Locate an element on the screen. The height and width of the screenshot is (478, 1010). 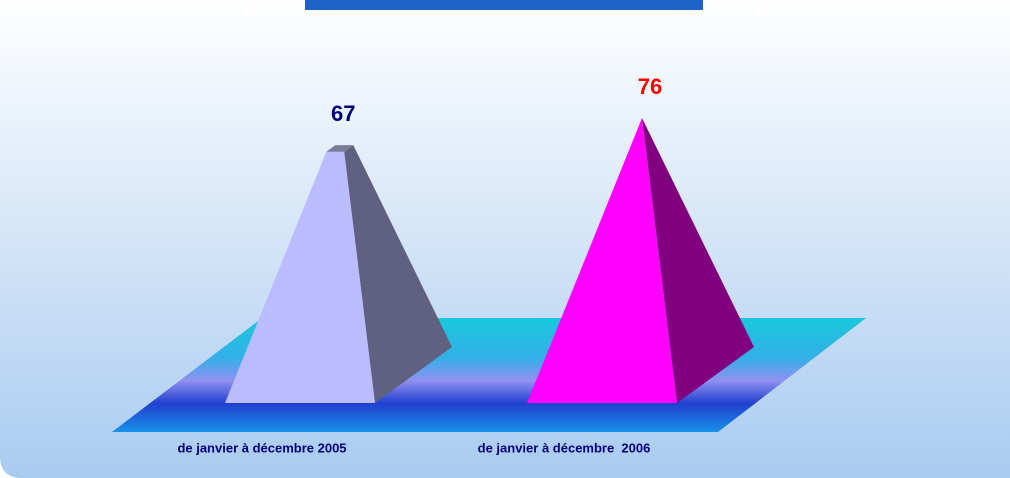
x-tick-label: de janvier à décembre 2005 is located at coordinates (261, 447).